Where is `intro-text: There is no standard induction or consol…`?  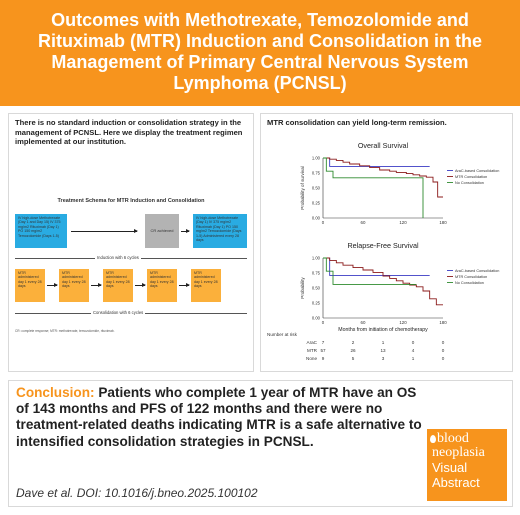
intro-text: There is no standard induction or consol… is located at coordinates (129, 132).